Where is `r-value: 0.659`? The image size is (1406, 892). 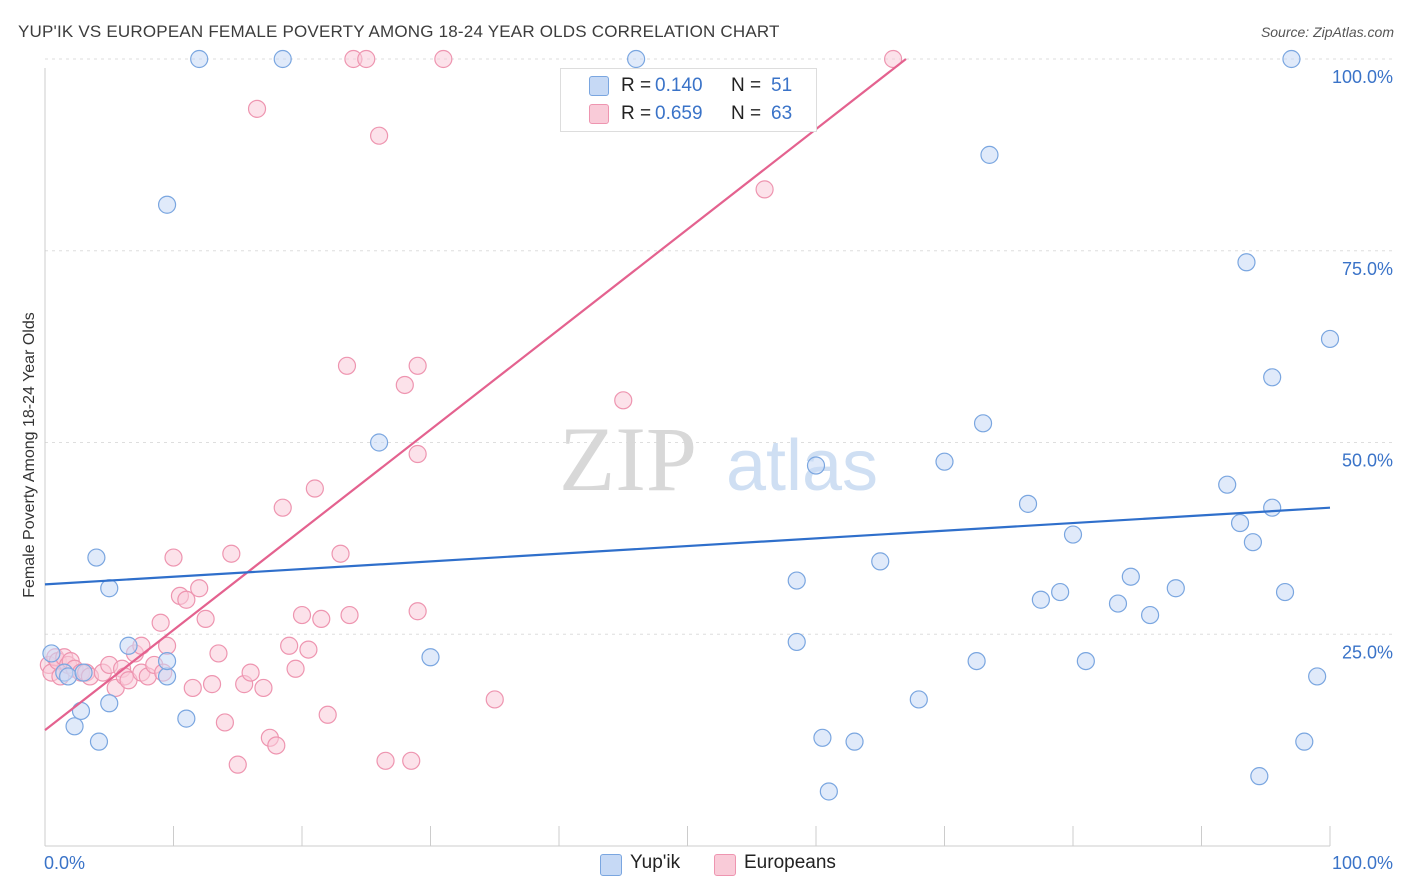
r-value: 0.659 is located at coordinates (679, 113).